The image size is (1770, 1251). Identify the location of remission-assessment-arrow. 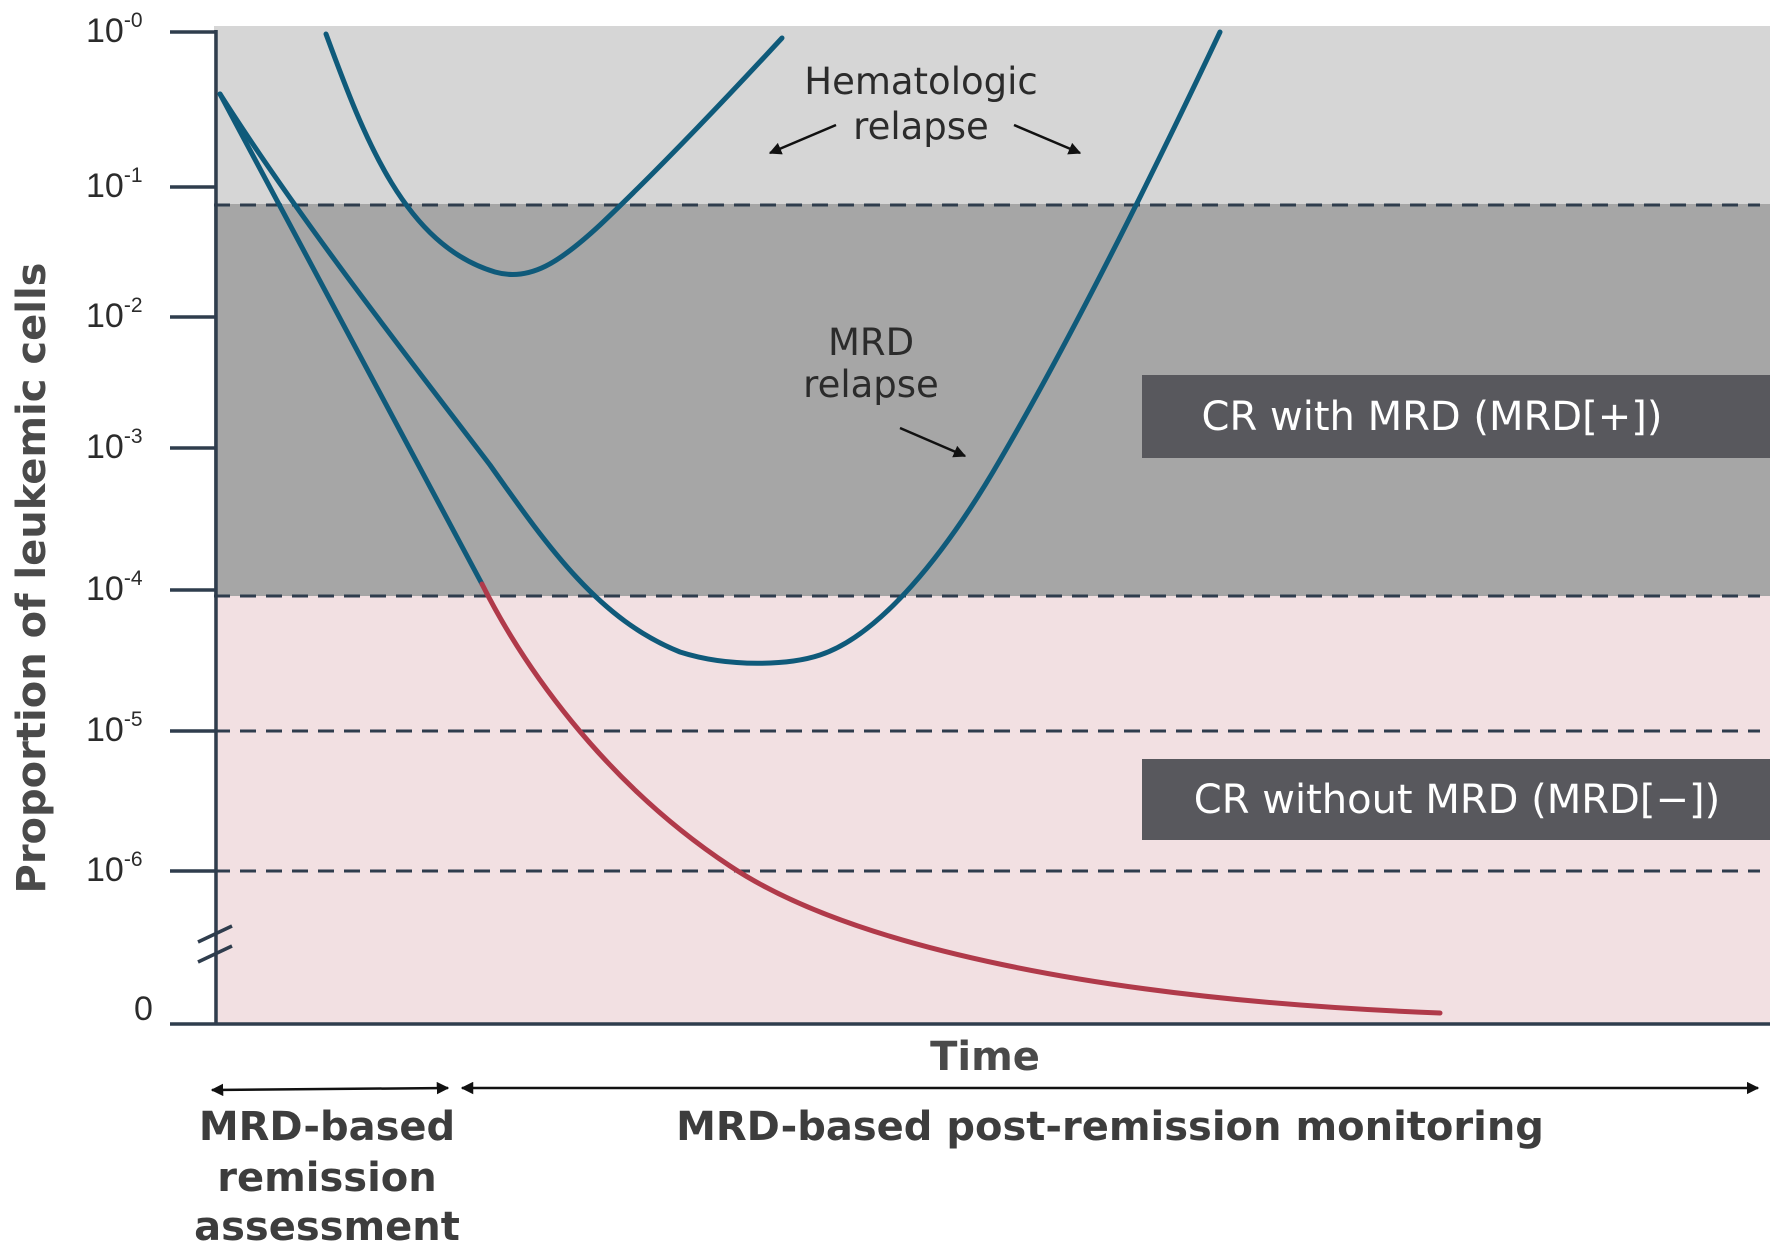
(330, 1089).